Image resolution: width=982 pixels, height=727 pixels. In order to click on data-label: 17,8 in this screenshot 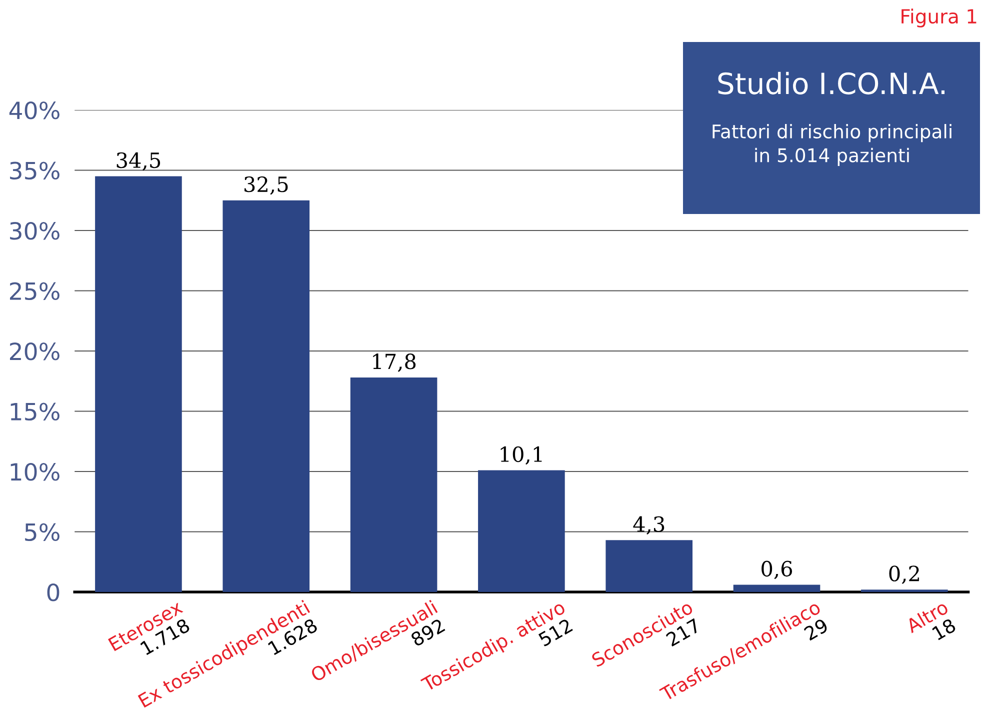, I will do `click(394, 363)`.